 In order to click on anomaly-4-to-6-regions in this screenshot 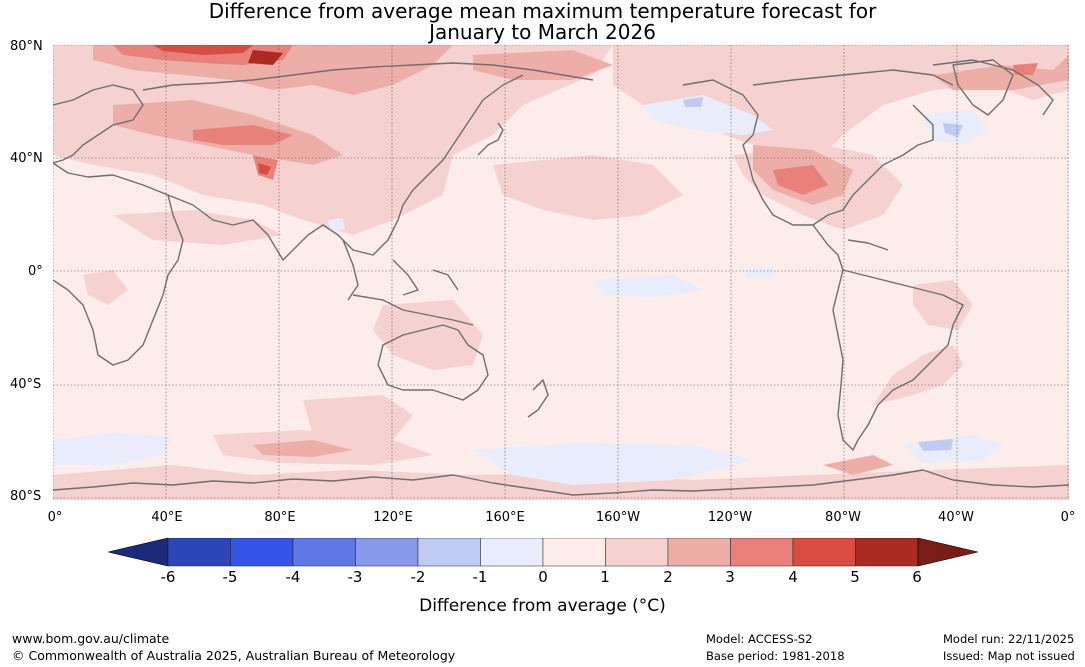, I will do `click(218, 110)`.